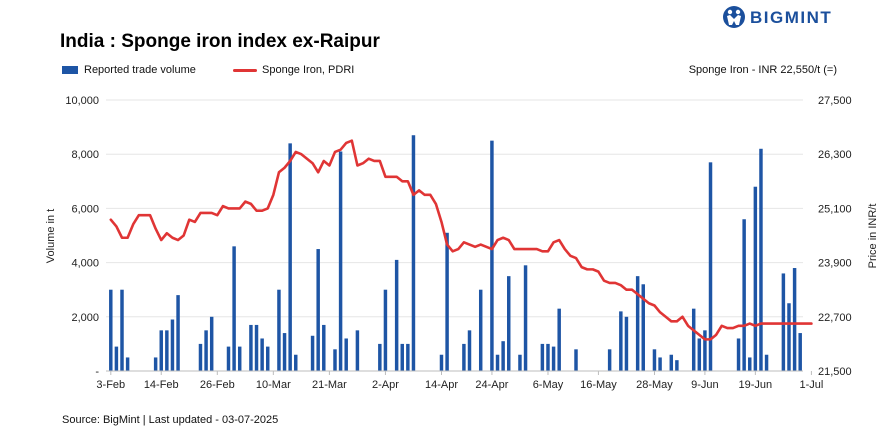  Describe the element at coordinates (705, 385) in the screenshot. I see `x-tick-label: 9-Jun` at that location.